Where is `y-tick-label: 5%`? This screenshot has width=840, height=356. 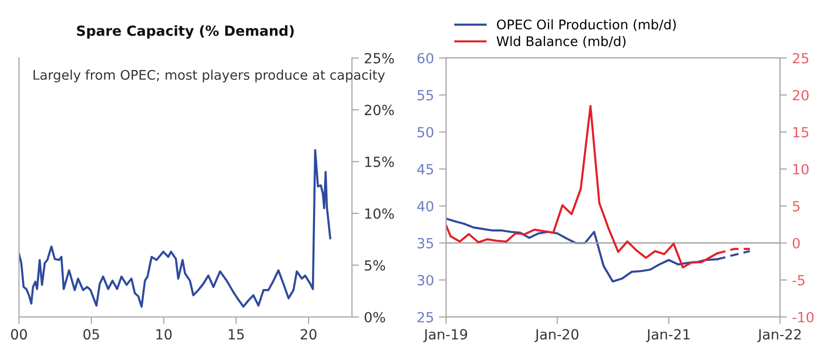
y-tick-label: 5% is located at coordinates (375, 265).